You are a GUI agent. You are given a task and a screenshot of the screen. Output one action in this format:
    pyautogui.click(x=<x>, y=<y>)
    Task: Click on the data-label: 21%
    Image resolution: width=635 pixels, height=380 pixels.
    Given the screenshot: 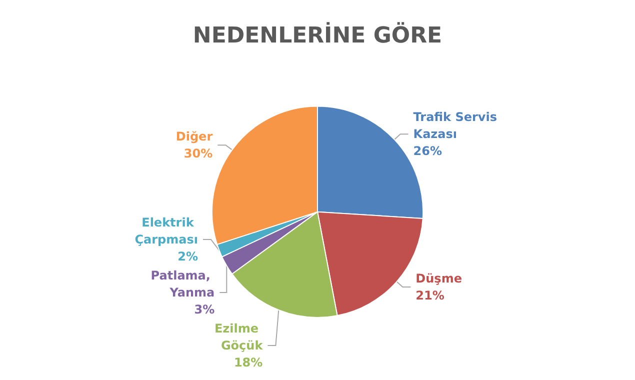 What is the action you would take?
    pyautogui.click(x=430, y=295)
    